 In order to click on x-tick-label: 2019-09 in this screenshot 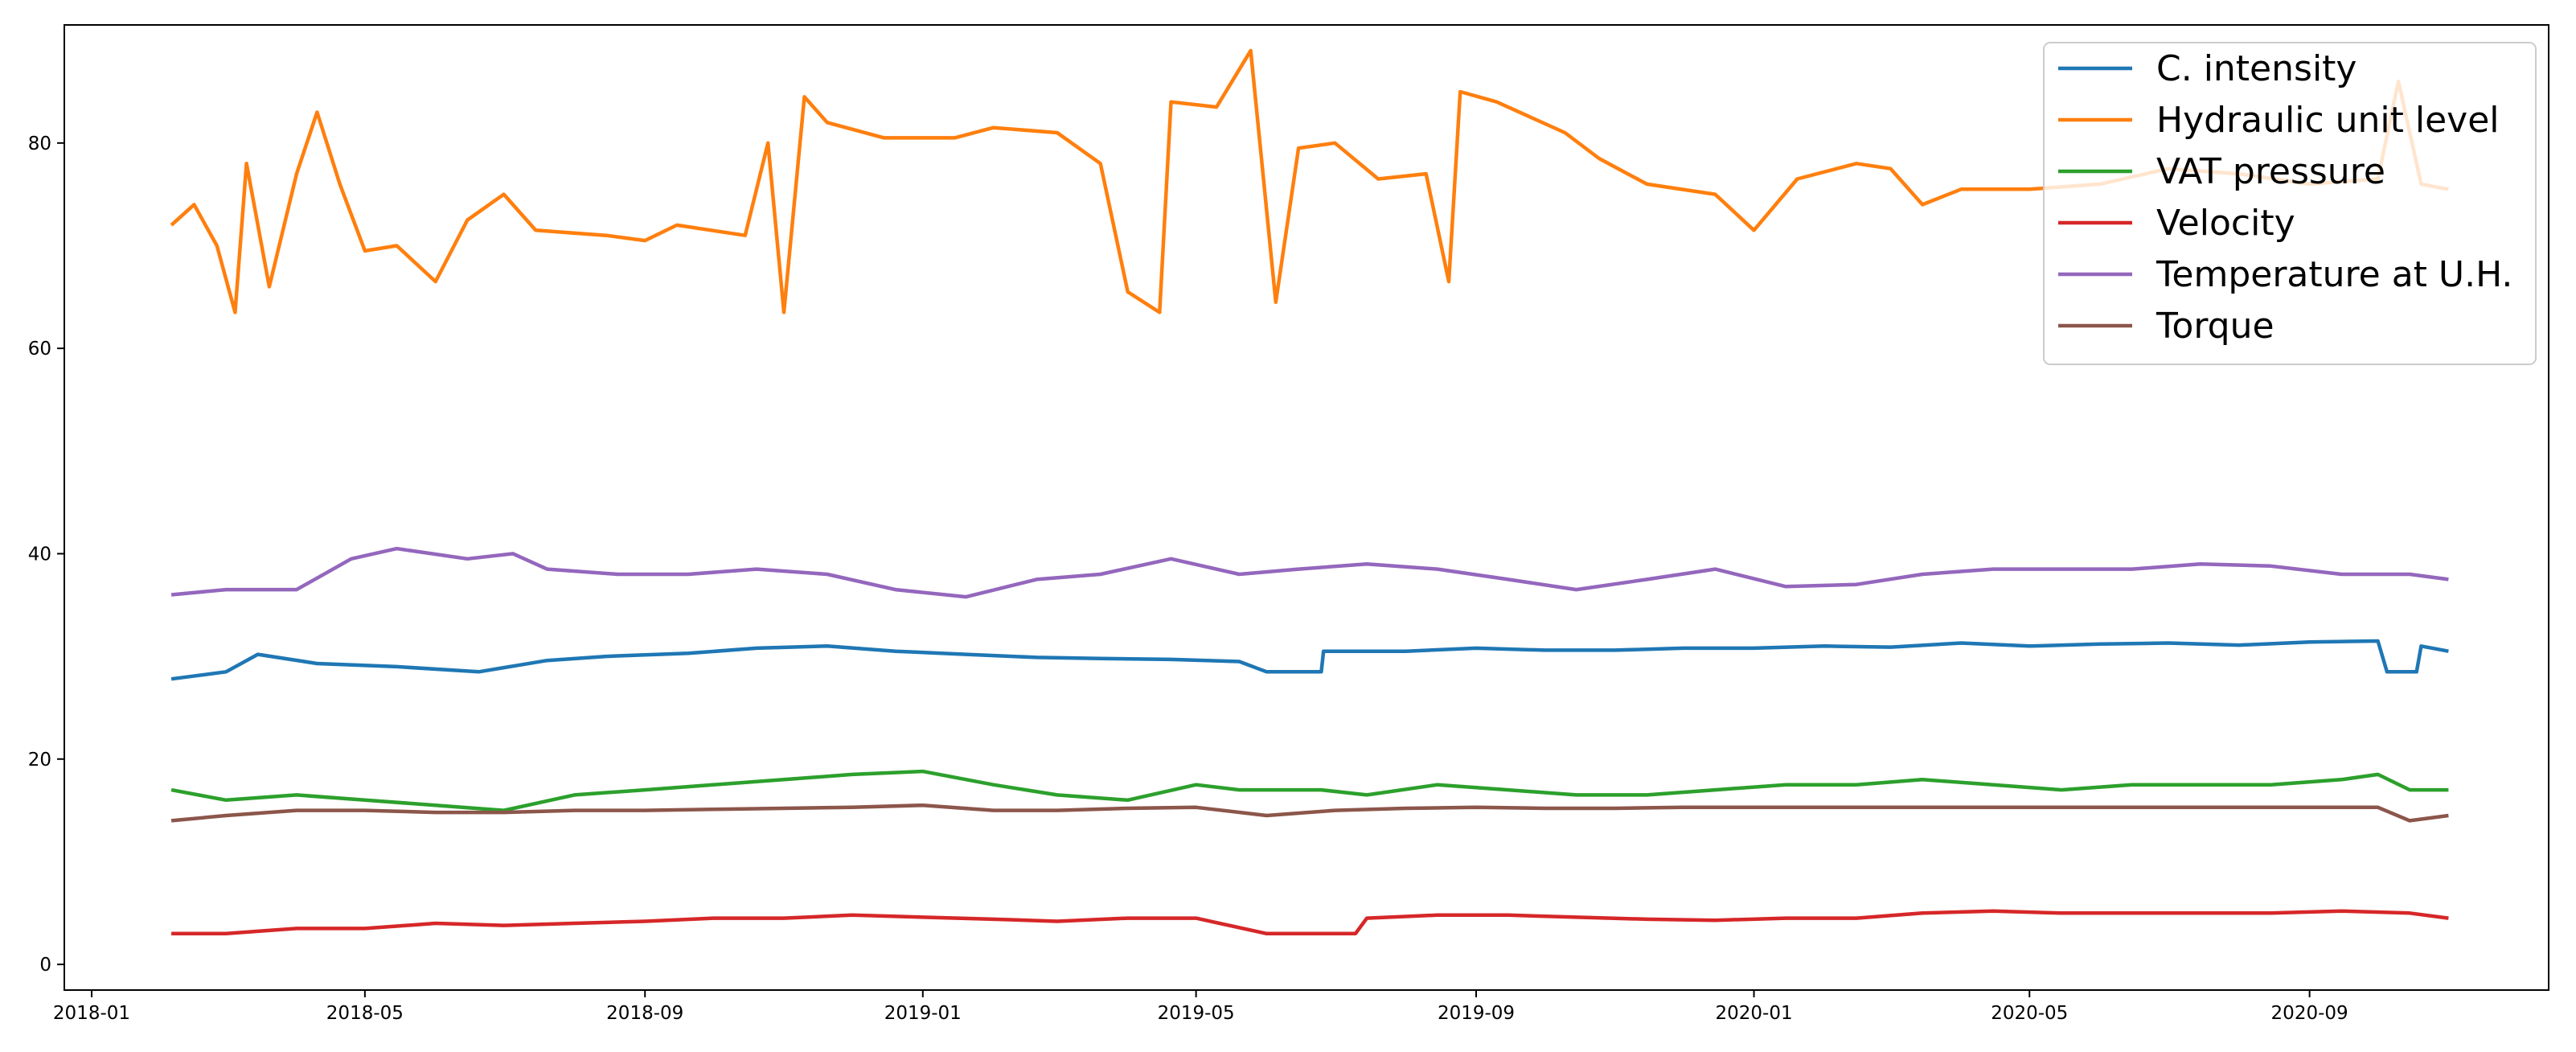, I will do `click(1476, 1013)`.